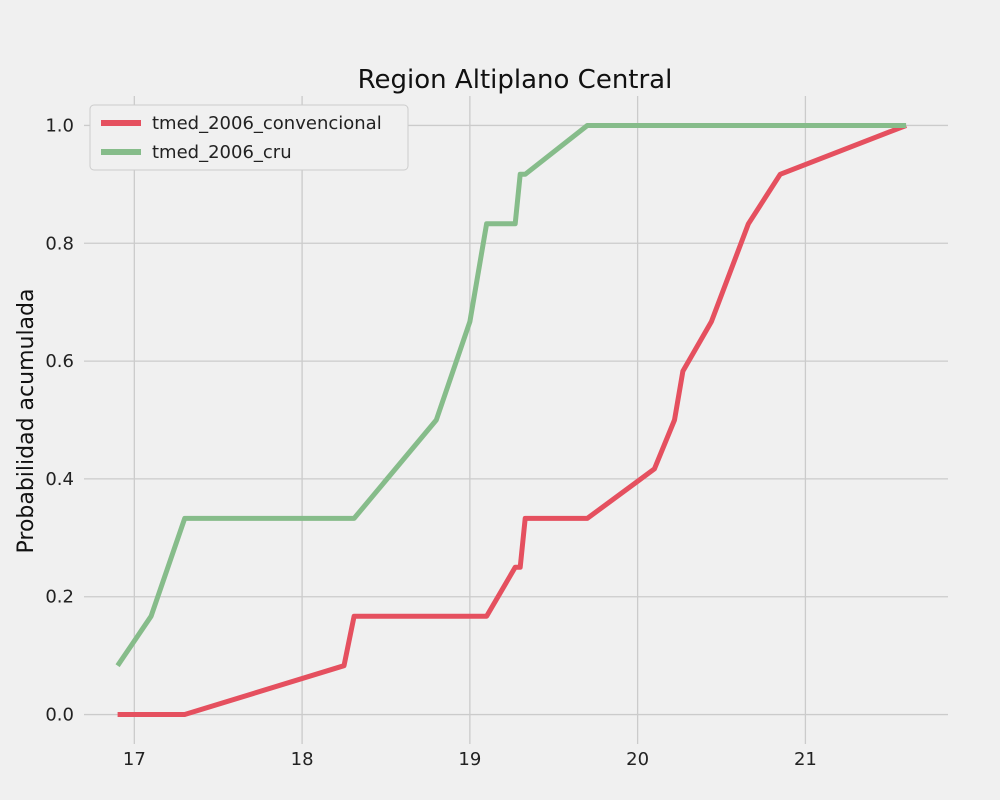 The image size is (1000, 800). I want to click on x-tick-label: 20, so click(637, 759).